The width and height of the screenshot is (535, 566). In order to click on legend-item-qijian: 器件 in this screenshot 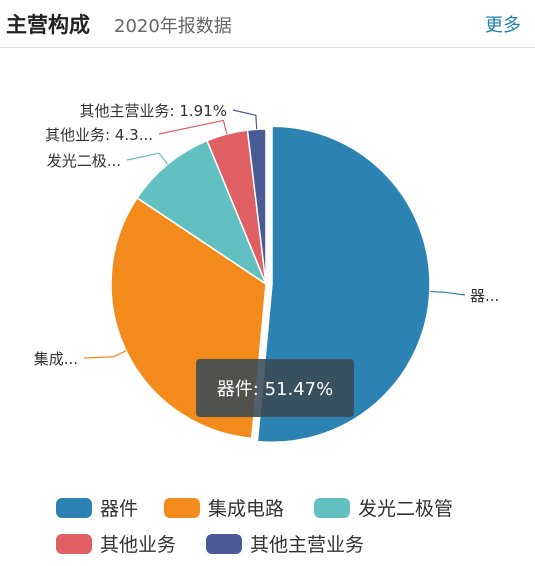, I will do `click(97, 507)`.